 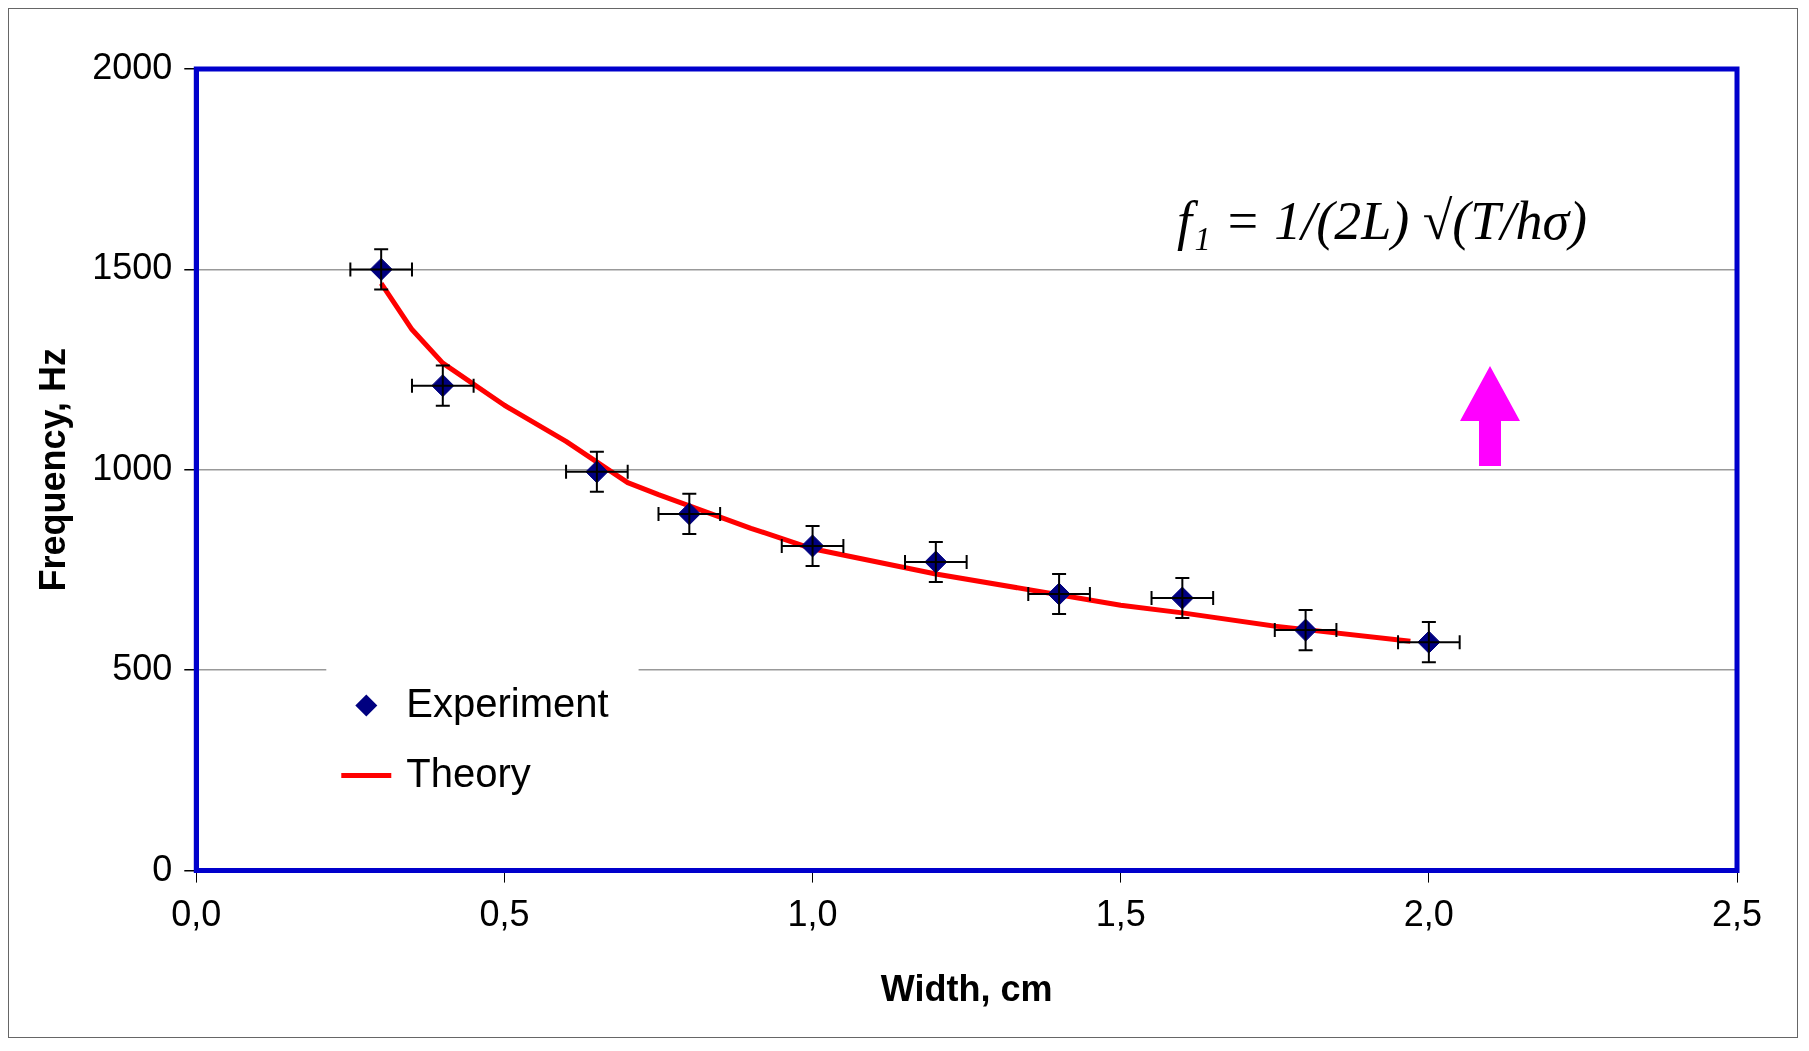 What do you see at coordinates (162, 868) in the screenshot?
I see `y-tick-label: 0` at bounding box center [162, 868].